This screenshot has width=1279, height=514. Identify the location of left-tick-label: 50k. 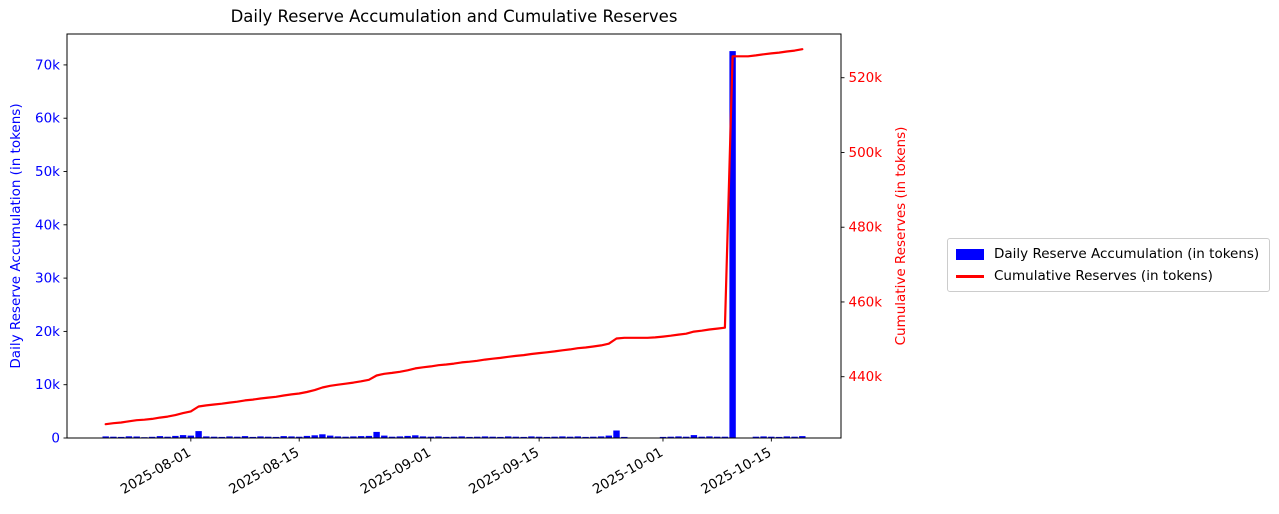
(47, 172).